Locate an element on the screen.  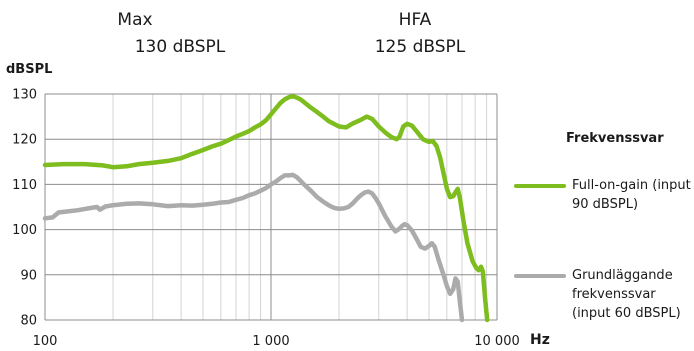
y-tick-label: 90 is located at coordinates (28, 275).